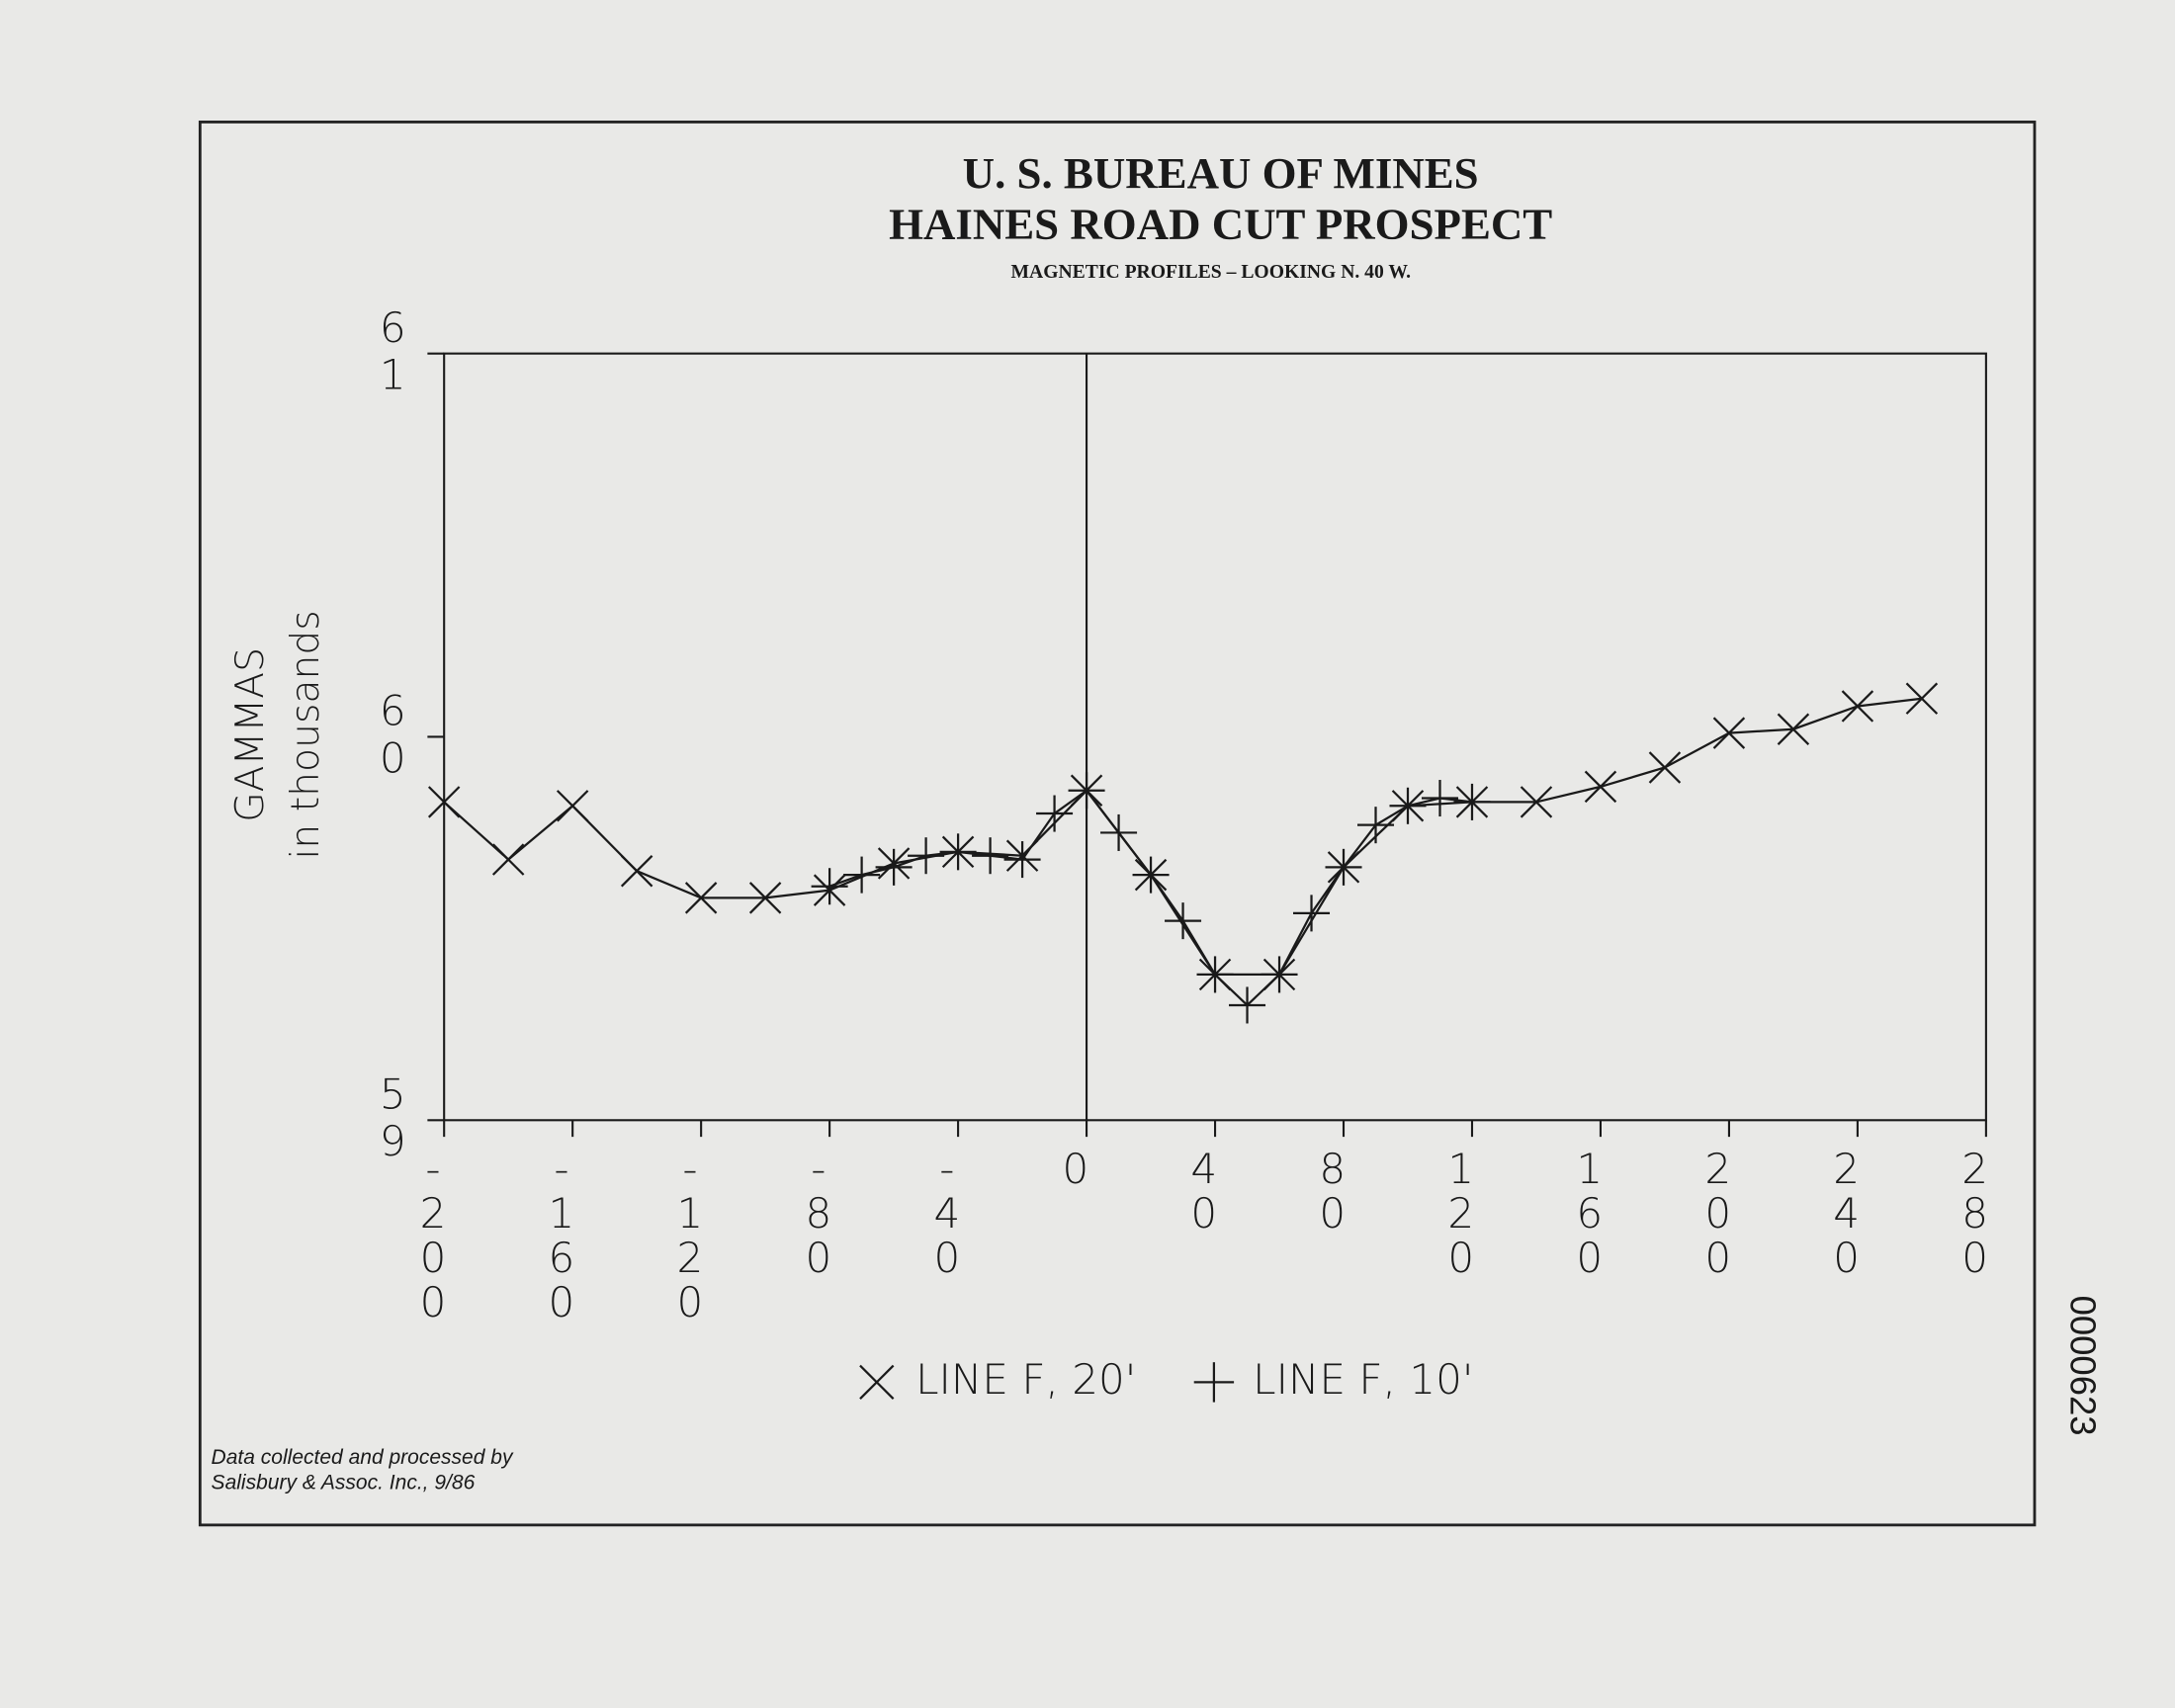  Describe the element at coordinates (251, 734) in the screenshot. I see `y-axis-label: GAMMAS` at that location.